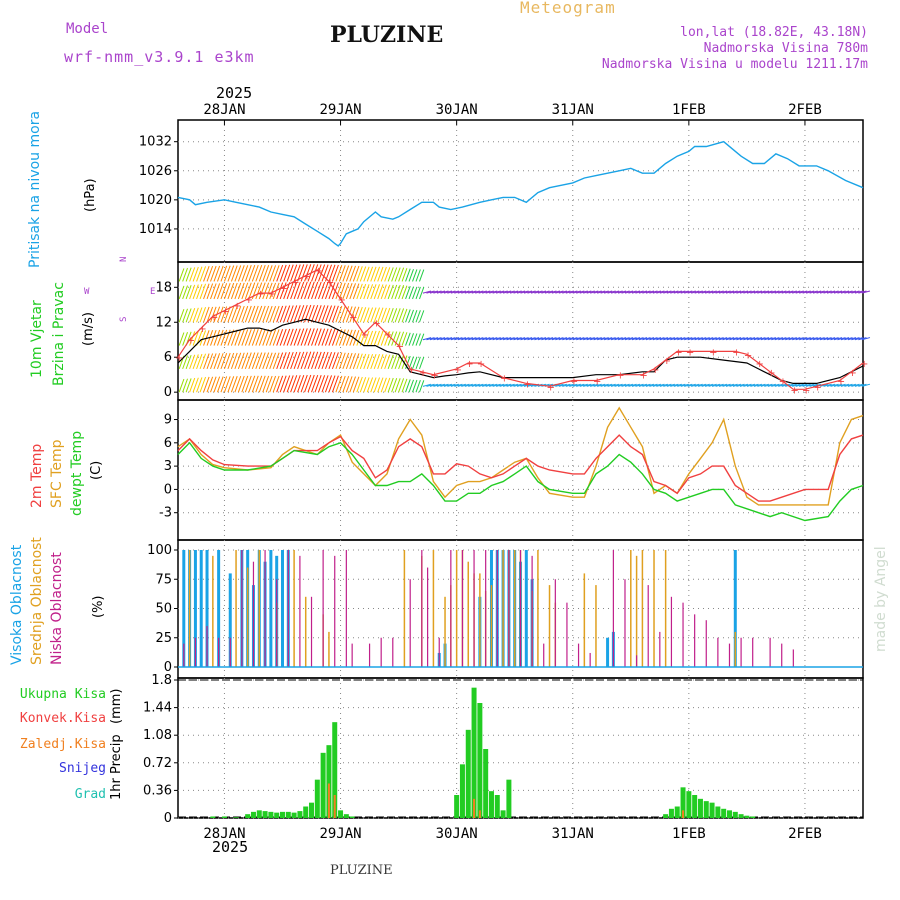 Image resolution: width=900 pixels, height=900 pixels. Describe the element at coordinates (689, 834) in the screenshot. I see `day-label-bottom: 1FEB` at that location.